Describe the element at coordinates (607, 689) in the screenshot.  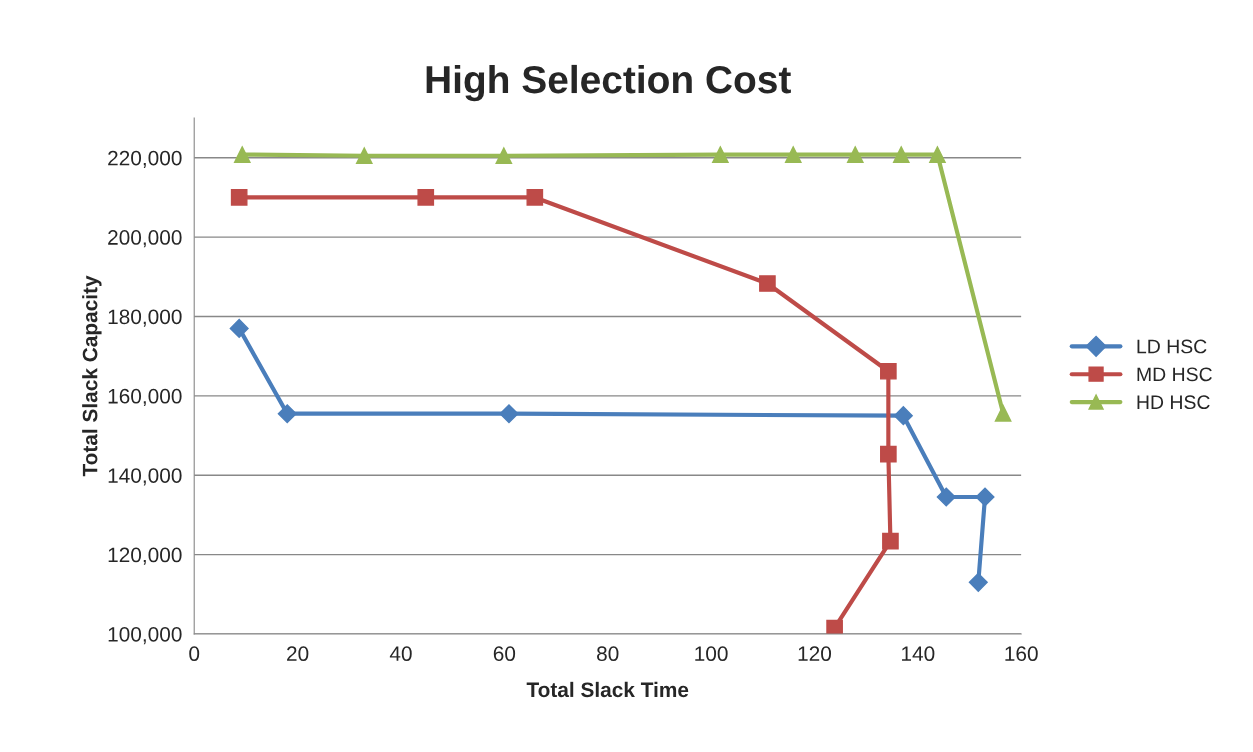
I see `x-axis-title: Total Slack Time` at that location.